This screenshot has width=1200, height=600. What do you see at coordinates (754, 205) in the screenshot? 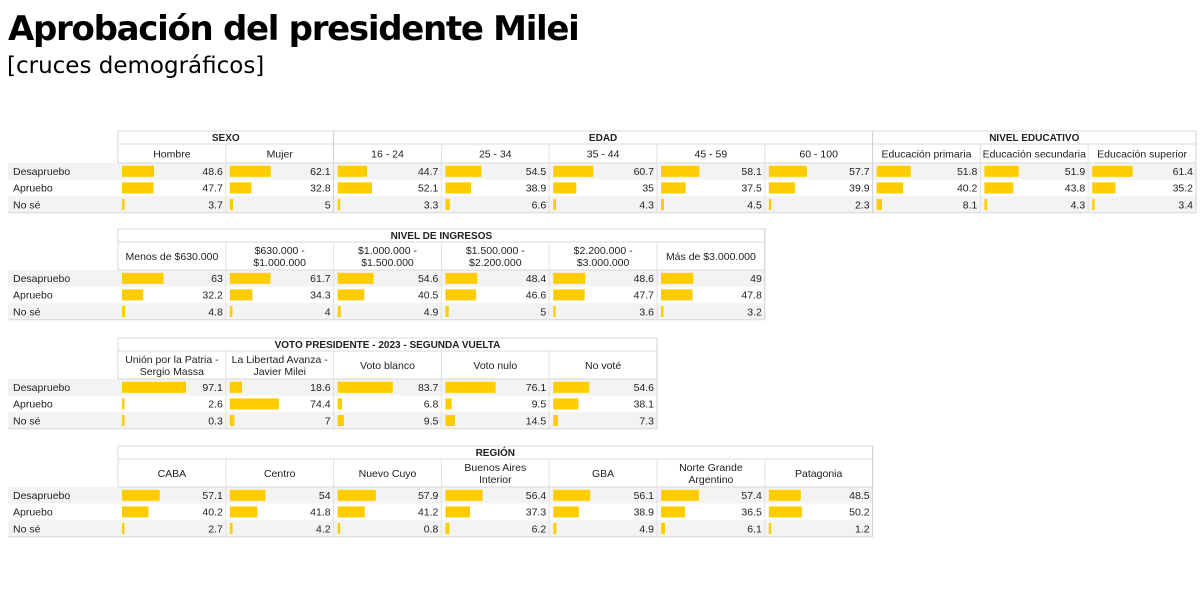
I see `data-label: 4.5` at bounding box center [754, 205].